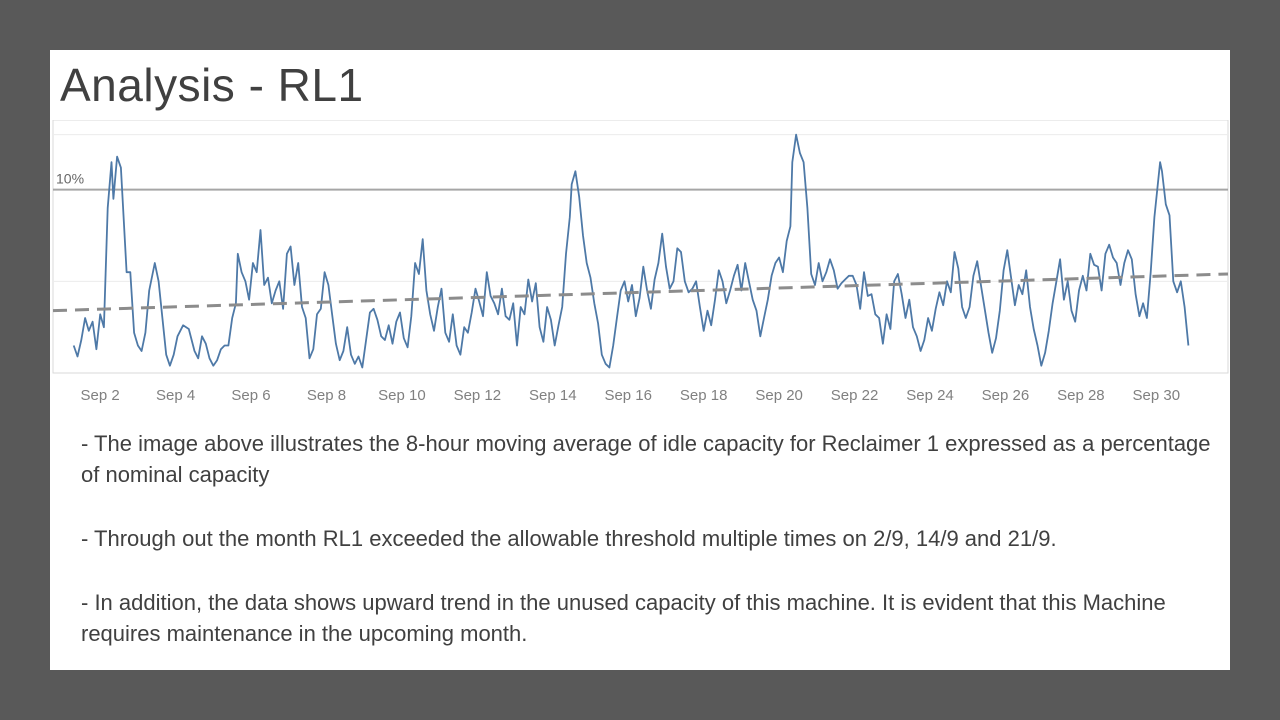 Image resolution: width=1280 pixels, height=720 pixels. I want to click on x-tick-label: Sep 30, so click(1157, 395).